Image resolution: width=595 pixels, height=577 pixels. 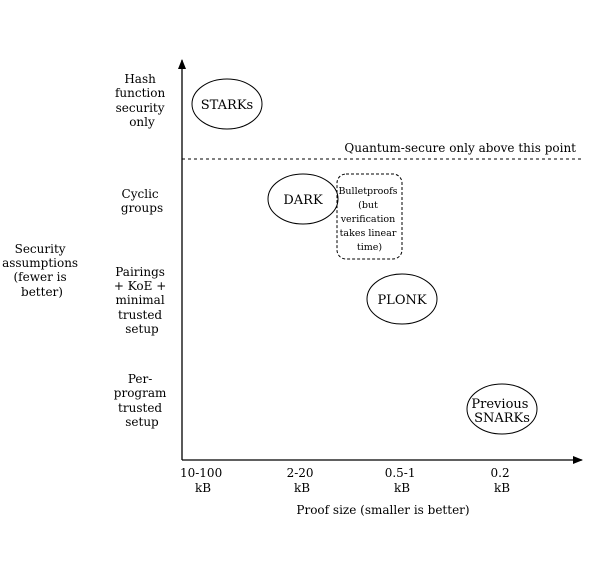 What do you see at coordinates (460, 148) in the screenshot?
I see `quantum-threshold-label: Quantum-secure only above this point` at bounding box center [460, 148].